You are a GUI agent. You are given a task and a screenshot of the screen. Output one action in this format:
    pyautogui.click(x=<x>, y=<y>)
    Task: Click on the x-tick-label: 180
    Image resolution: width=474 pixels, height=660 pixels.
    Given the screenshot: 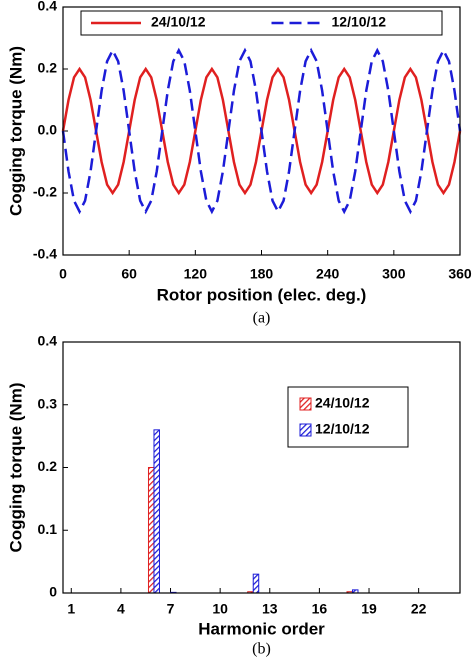 What is the action you would take?
    pyautogui.click(x=262, y=274)
    